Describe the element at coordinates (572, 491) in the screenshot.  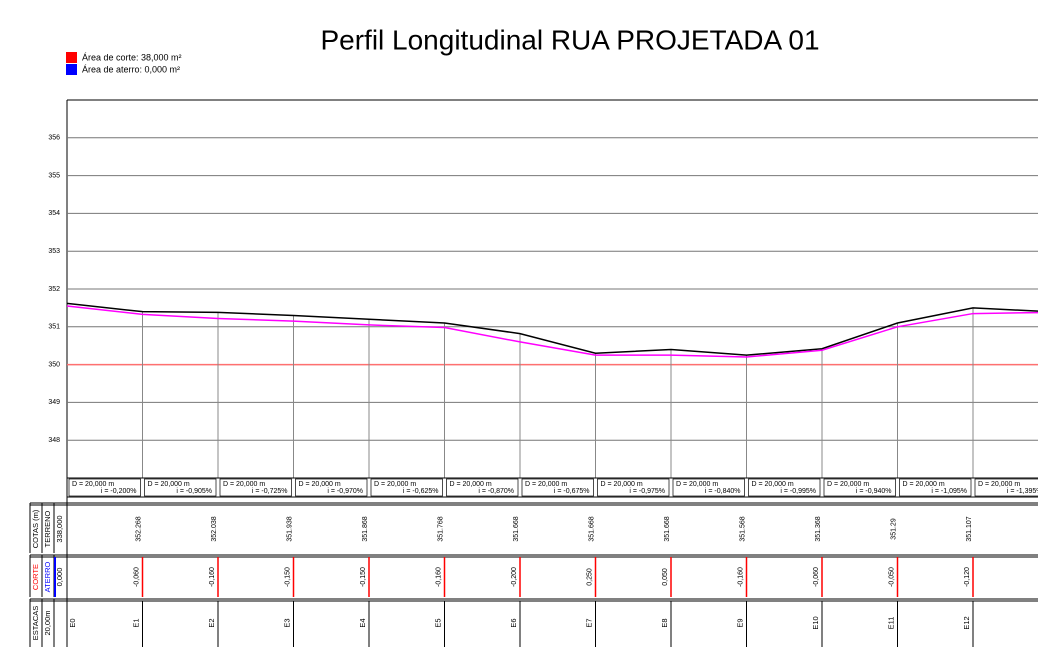
I see `segment-slope: i = -0,675%` at that location.